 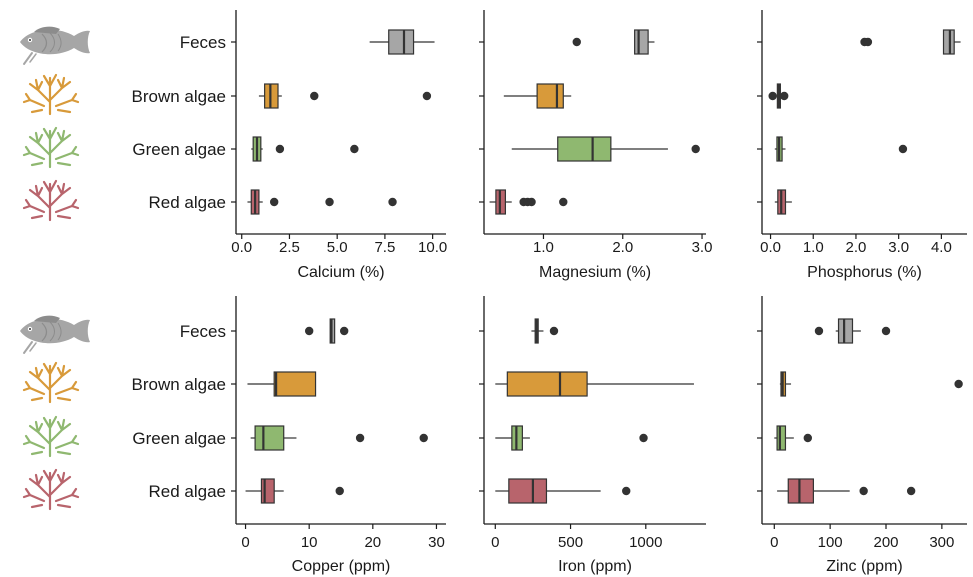 What do you see at coordinates (337, 247) in the screenshot?
I see `x-tick-label: 5.0` at bounding box center [337, 247].